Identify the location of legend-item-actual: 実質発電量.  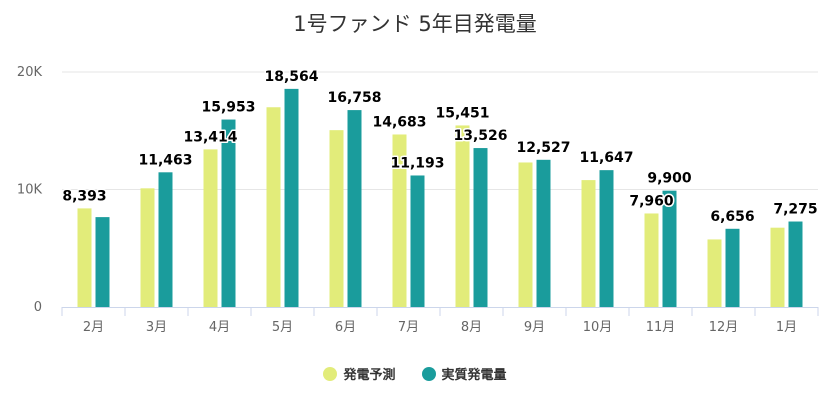
(464, 373).